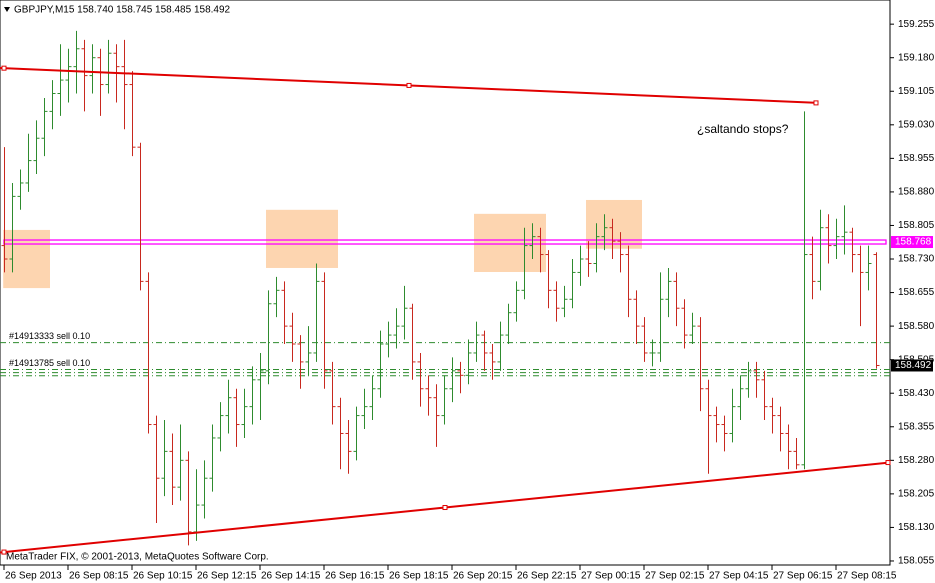  I want to click on menu-triangle, so click(7, 9).